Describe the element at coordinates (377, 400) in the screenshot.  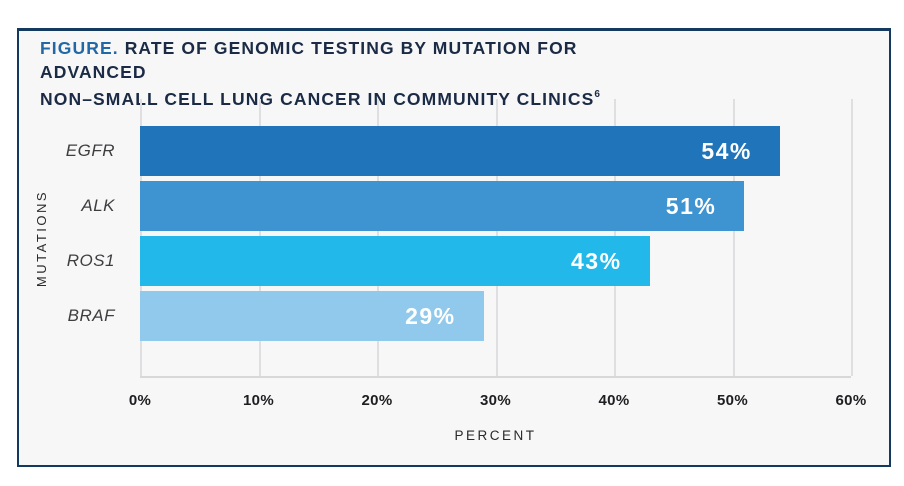
I see `x-tick-label-20: 20%` at that location.